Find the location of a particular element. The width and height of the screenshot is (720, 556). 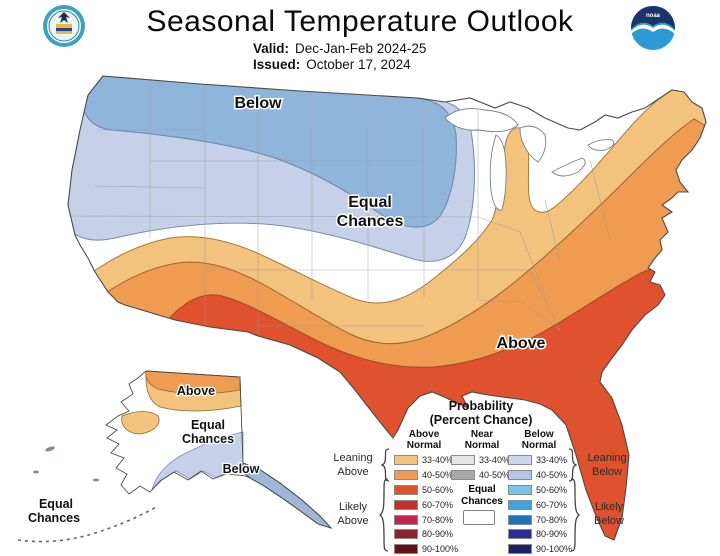

legend-header-above-normal: Above Normal is located at coordinates (424, 440).